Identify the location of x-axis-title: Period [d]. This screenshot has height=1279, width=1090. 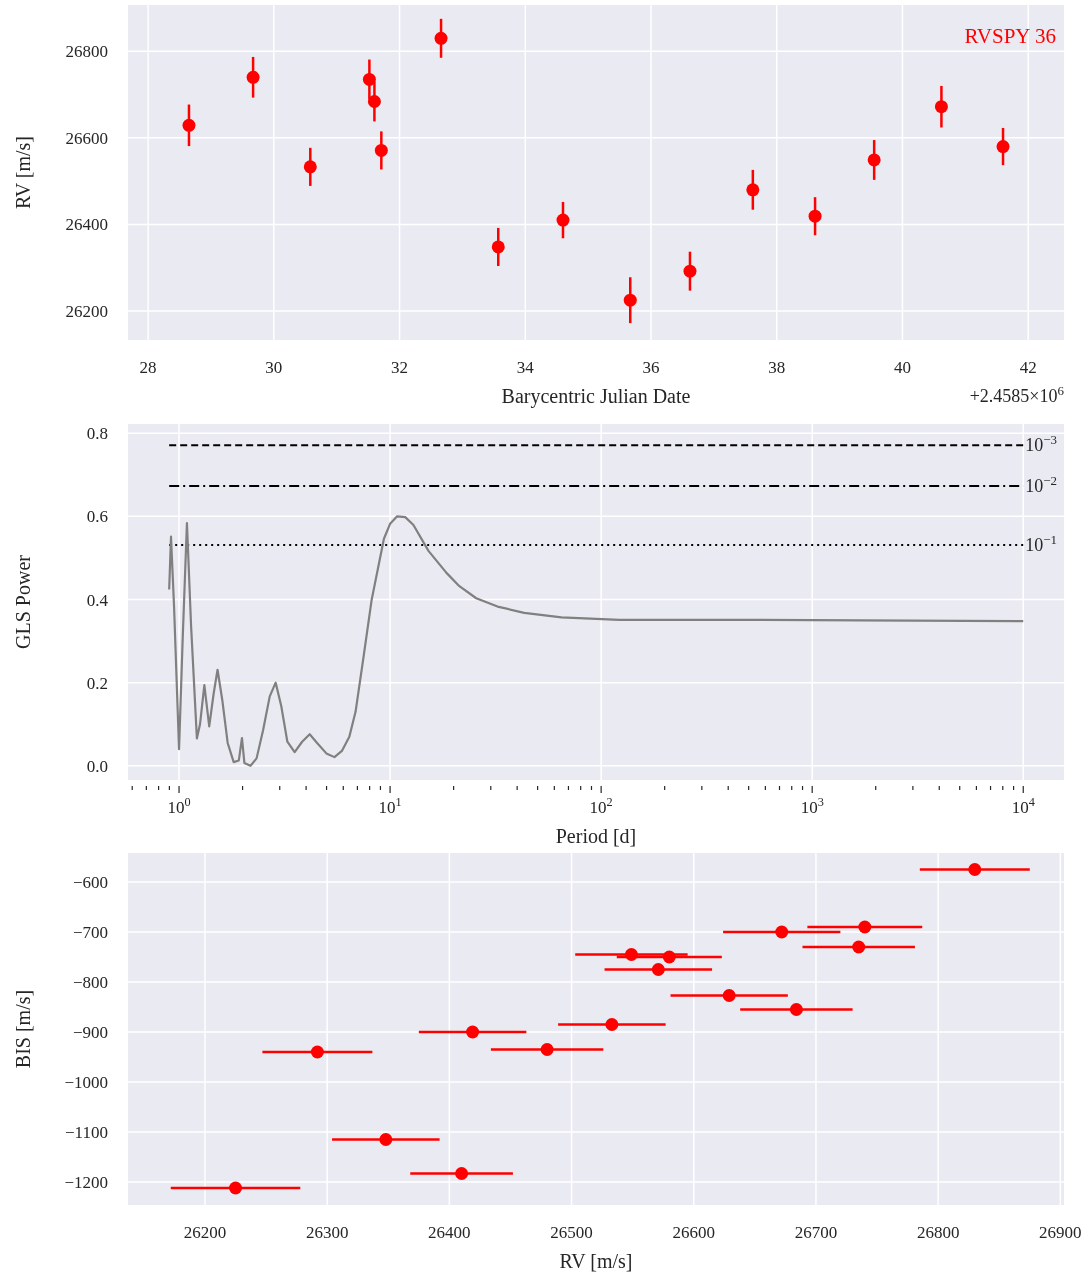
(596, 836).